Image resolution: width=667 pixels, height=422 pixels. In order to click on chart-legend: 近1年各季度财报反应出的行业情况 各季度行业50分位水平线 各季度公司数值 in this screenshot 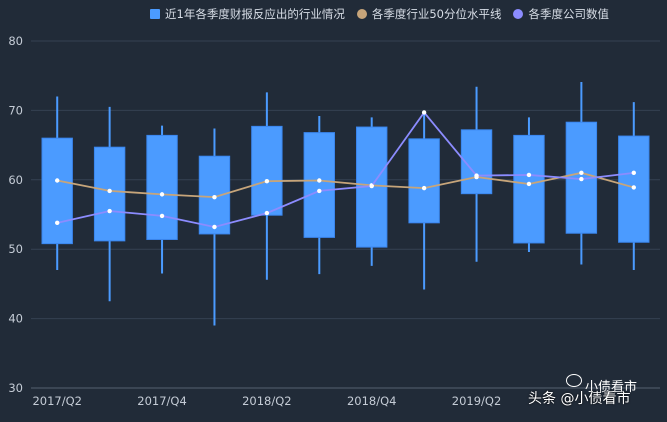, I will do `click(379, 14)`.